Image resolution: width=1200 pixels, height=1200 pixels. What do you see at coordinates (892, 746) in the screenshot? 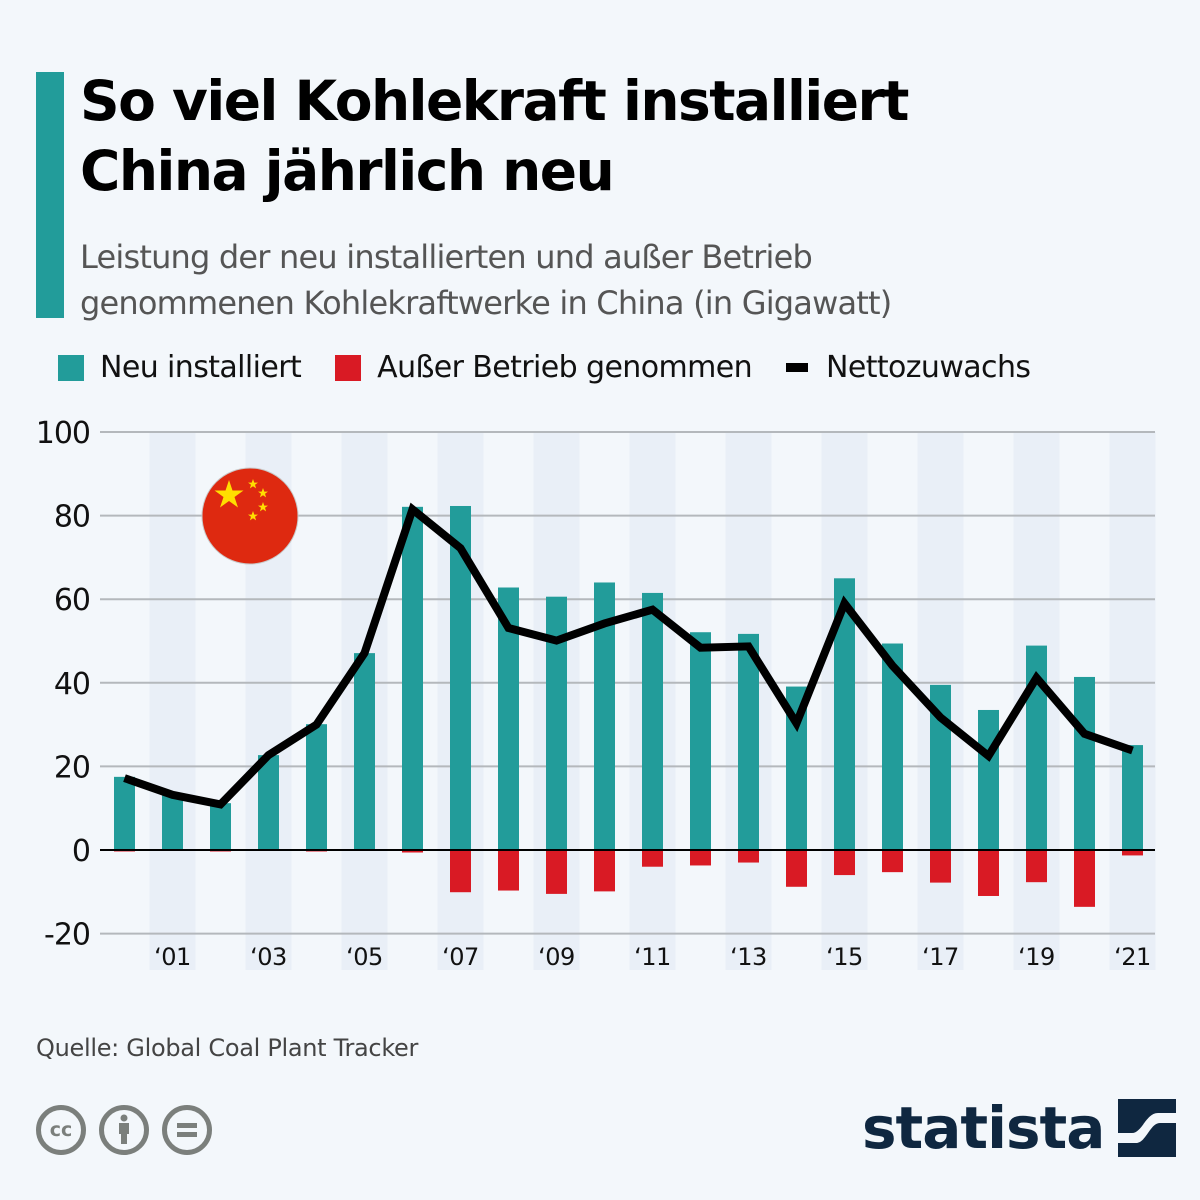
I see `bar-installed-2016` at bounding box center [892, 746].